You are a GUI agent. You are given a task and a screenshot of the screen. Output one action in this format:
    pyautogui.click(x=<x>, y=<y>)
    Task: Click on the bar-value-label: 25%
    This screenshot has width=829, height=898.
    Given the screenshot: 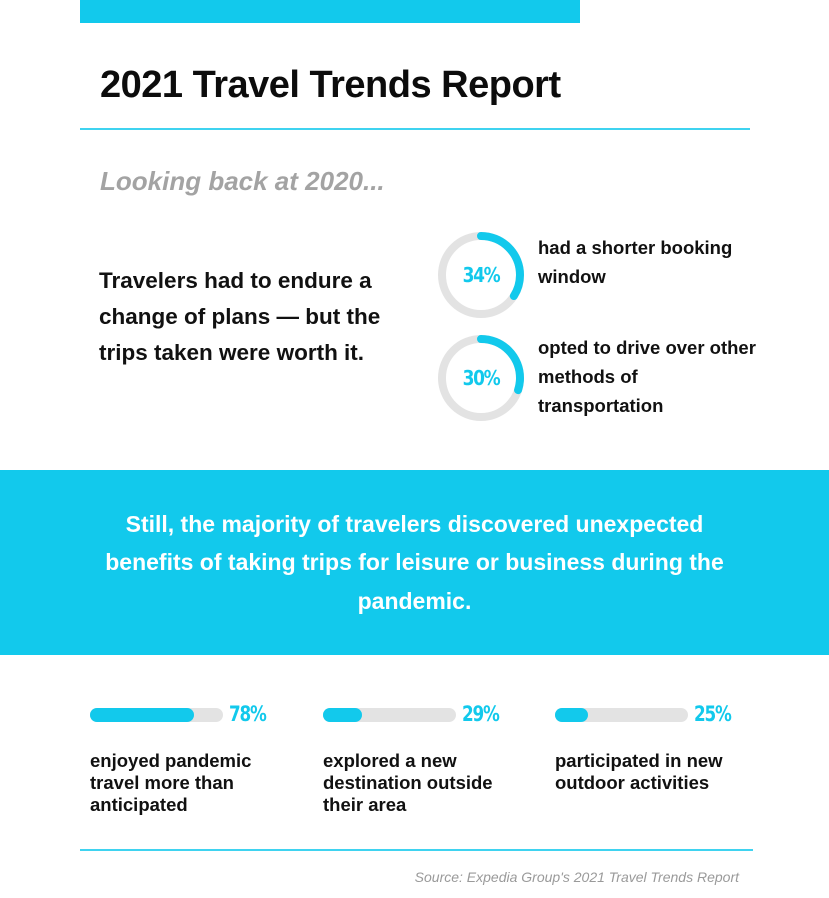 What is the action you would take?
    pyautogui.click(x=713, y=714)
    